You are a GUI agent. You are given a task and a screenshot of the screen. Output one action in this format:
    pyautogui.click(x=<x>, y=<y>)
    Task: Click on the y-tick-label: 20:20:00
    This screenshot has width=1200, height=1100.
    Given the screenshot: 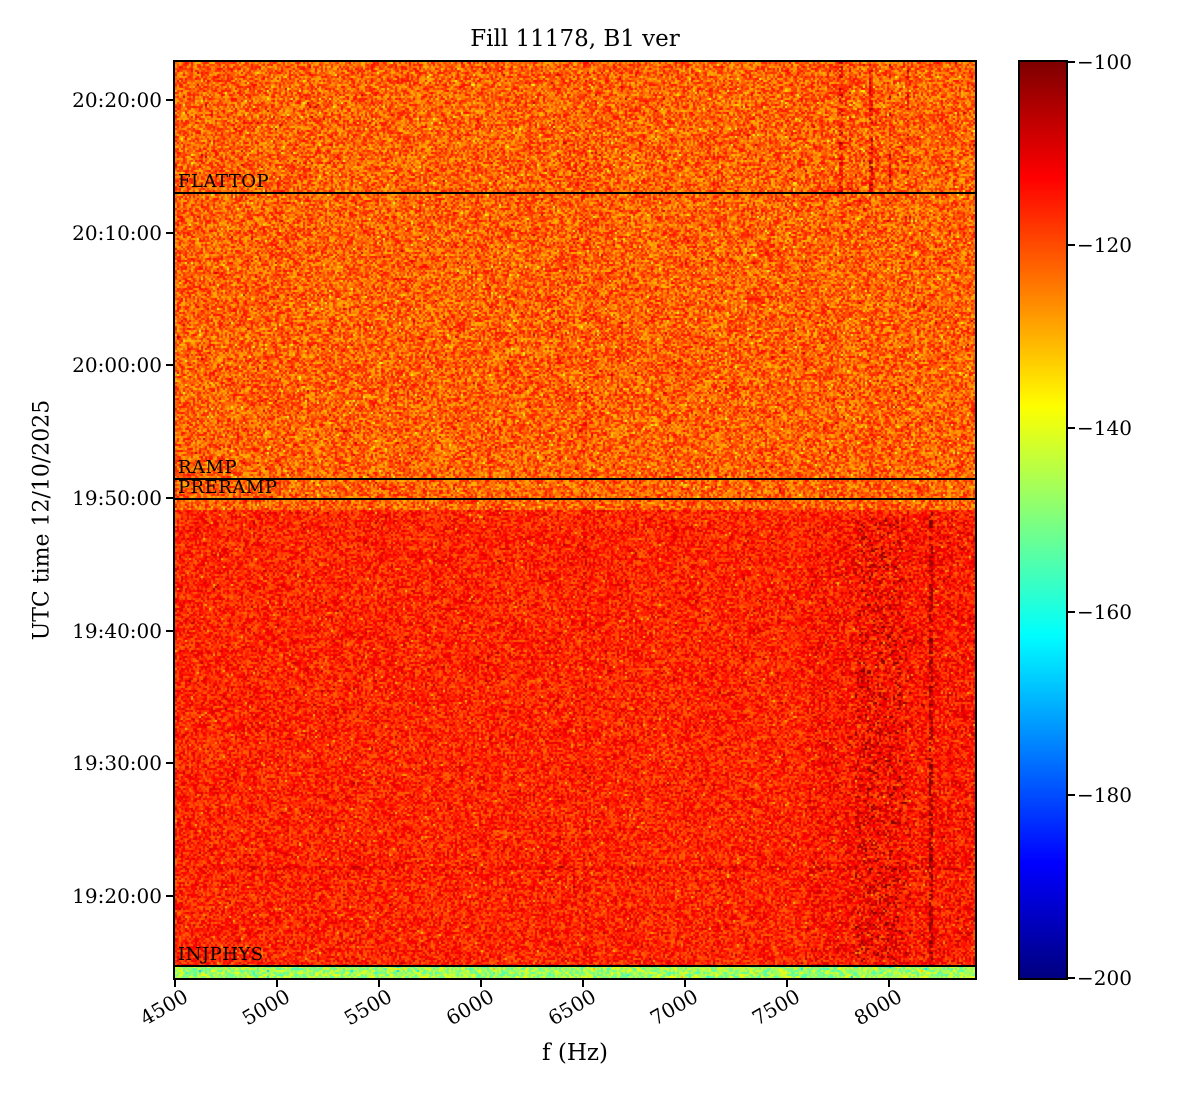 What is the action you would take?
    pyautogui.click(x=117, y=100)
    